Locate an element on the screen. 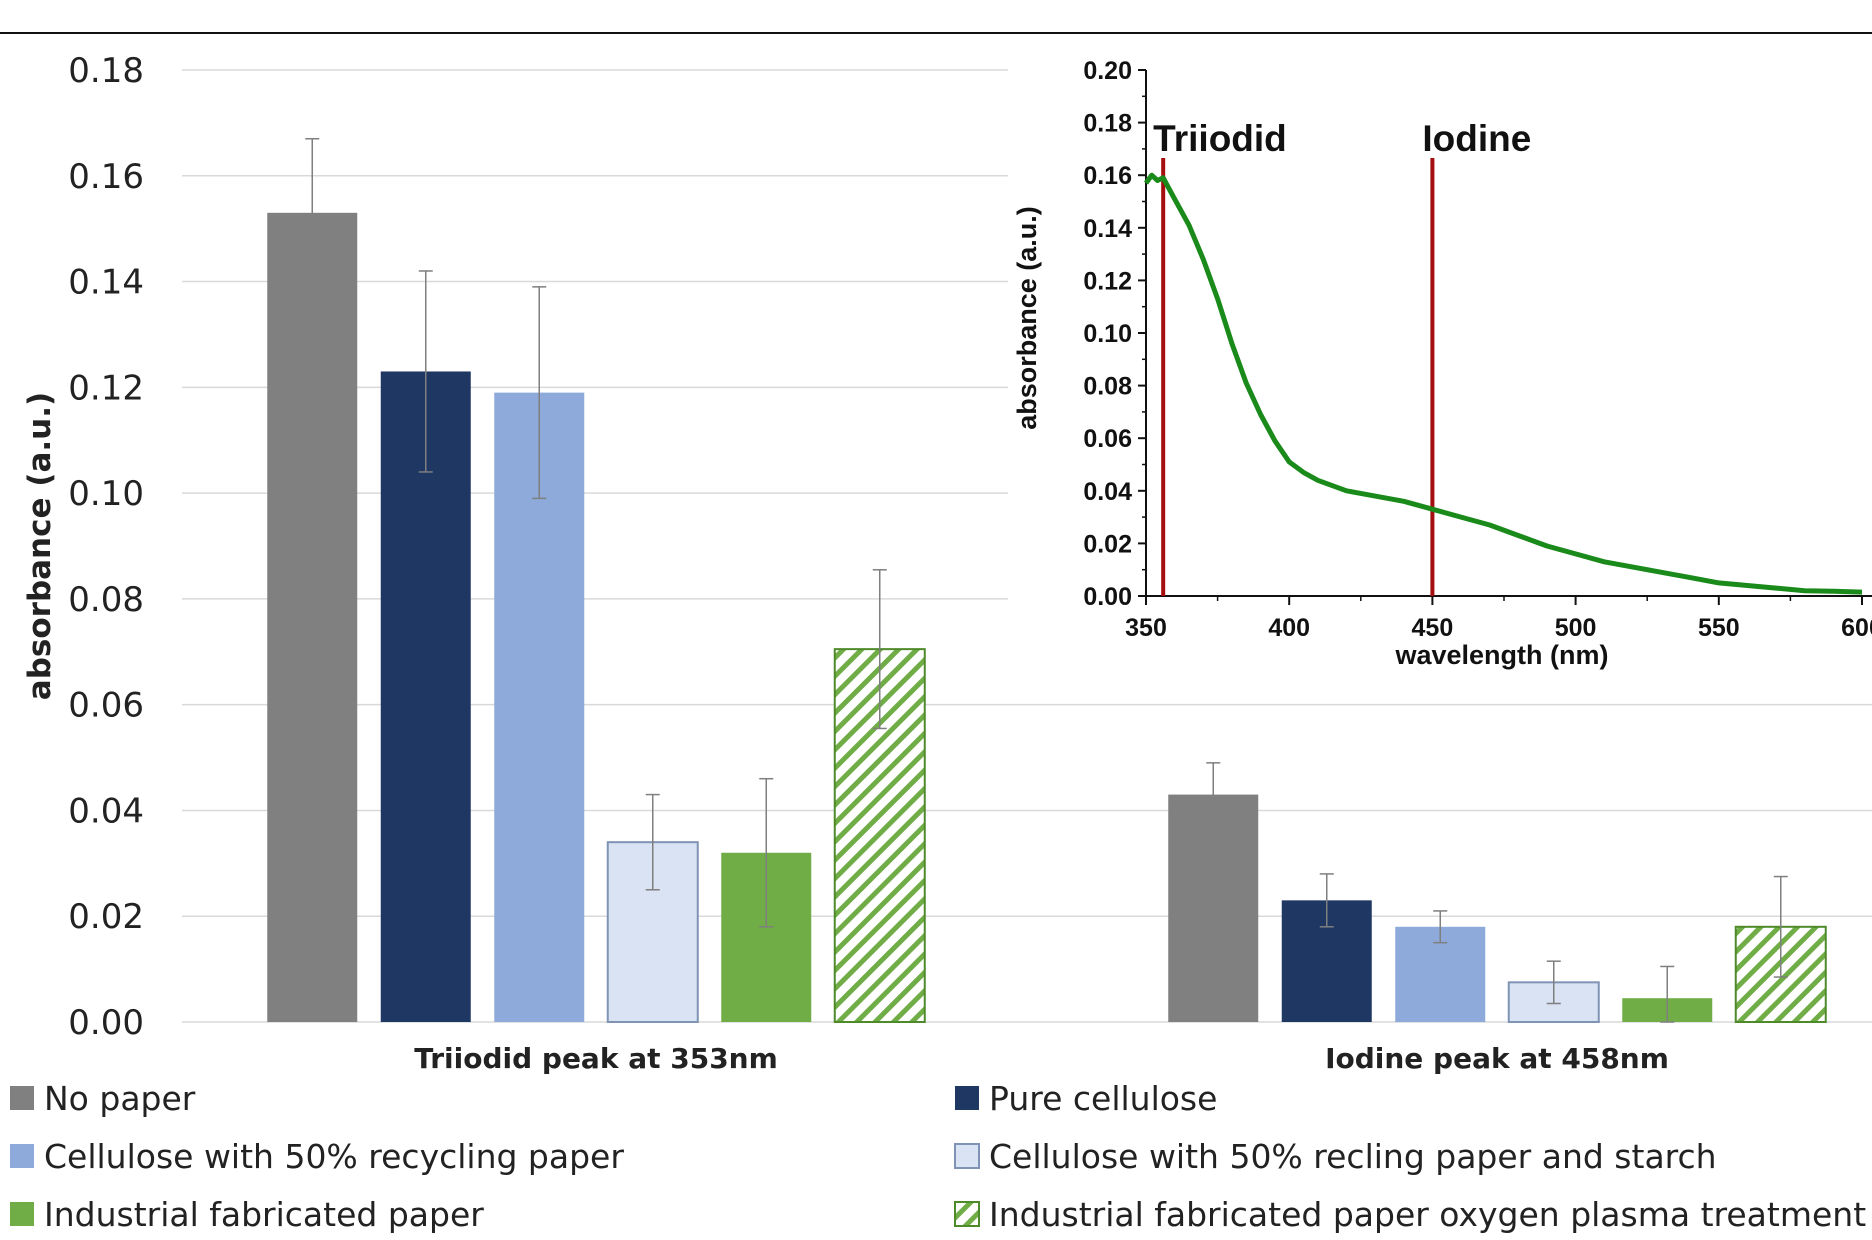  main-y-axis-title: absorbance (a.u.) is located at coordinates (40, 546).